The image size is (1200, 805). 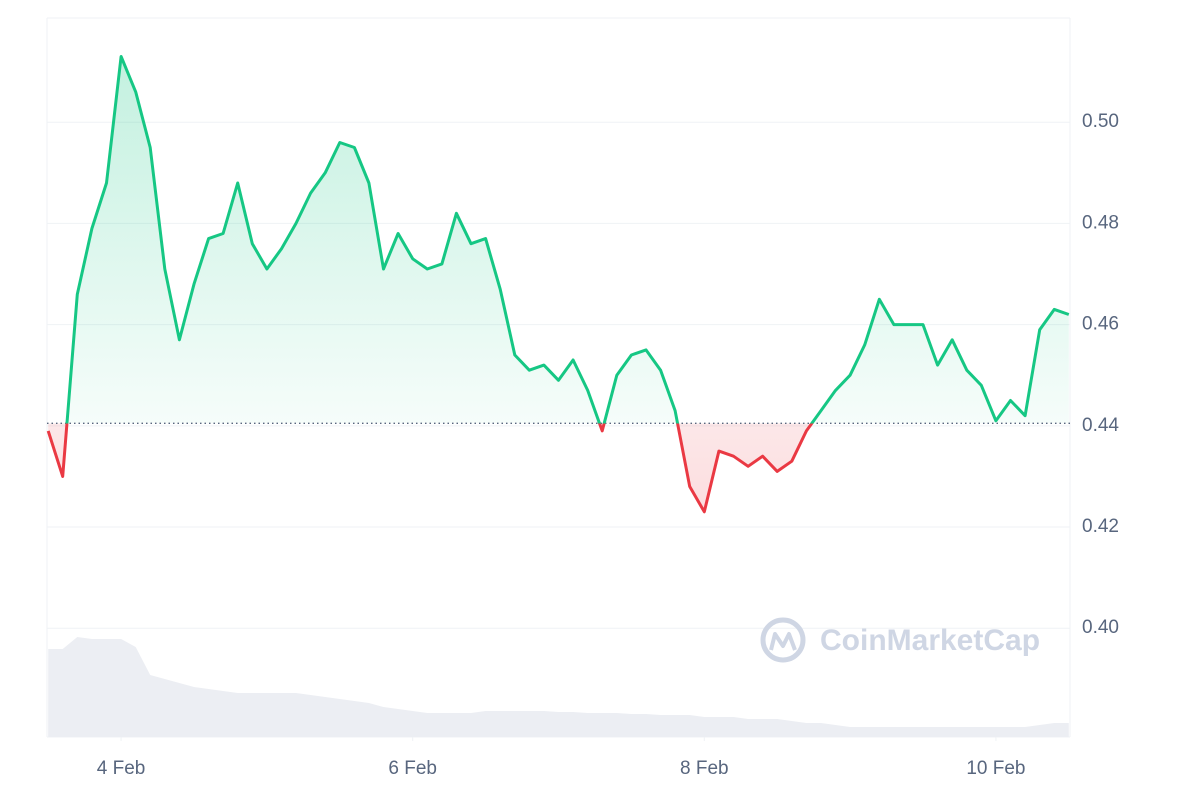 I want to click on volume-layer, so click(x=558, y=687).